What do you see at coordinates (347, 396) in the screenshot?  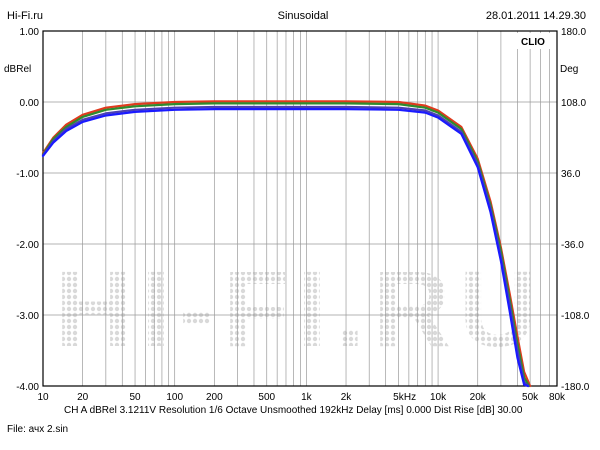 I see `x-tick-label: 2k` at bounding box center [347, 396].